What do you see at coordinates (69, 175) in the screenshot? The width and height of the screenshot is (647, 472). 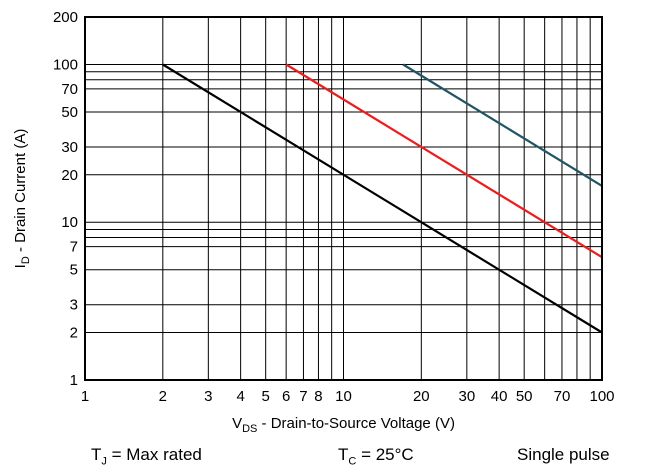 I see `y-tick-label: 20` at bounding box center [69, 175].